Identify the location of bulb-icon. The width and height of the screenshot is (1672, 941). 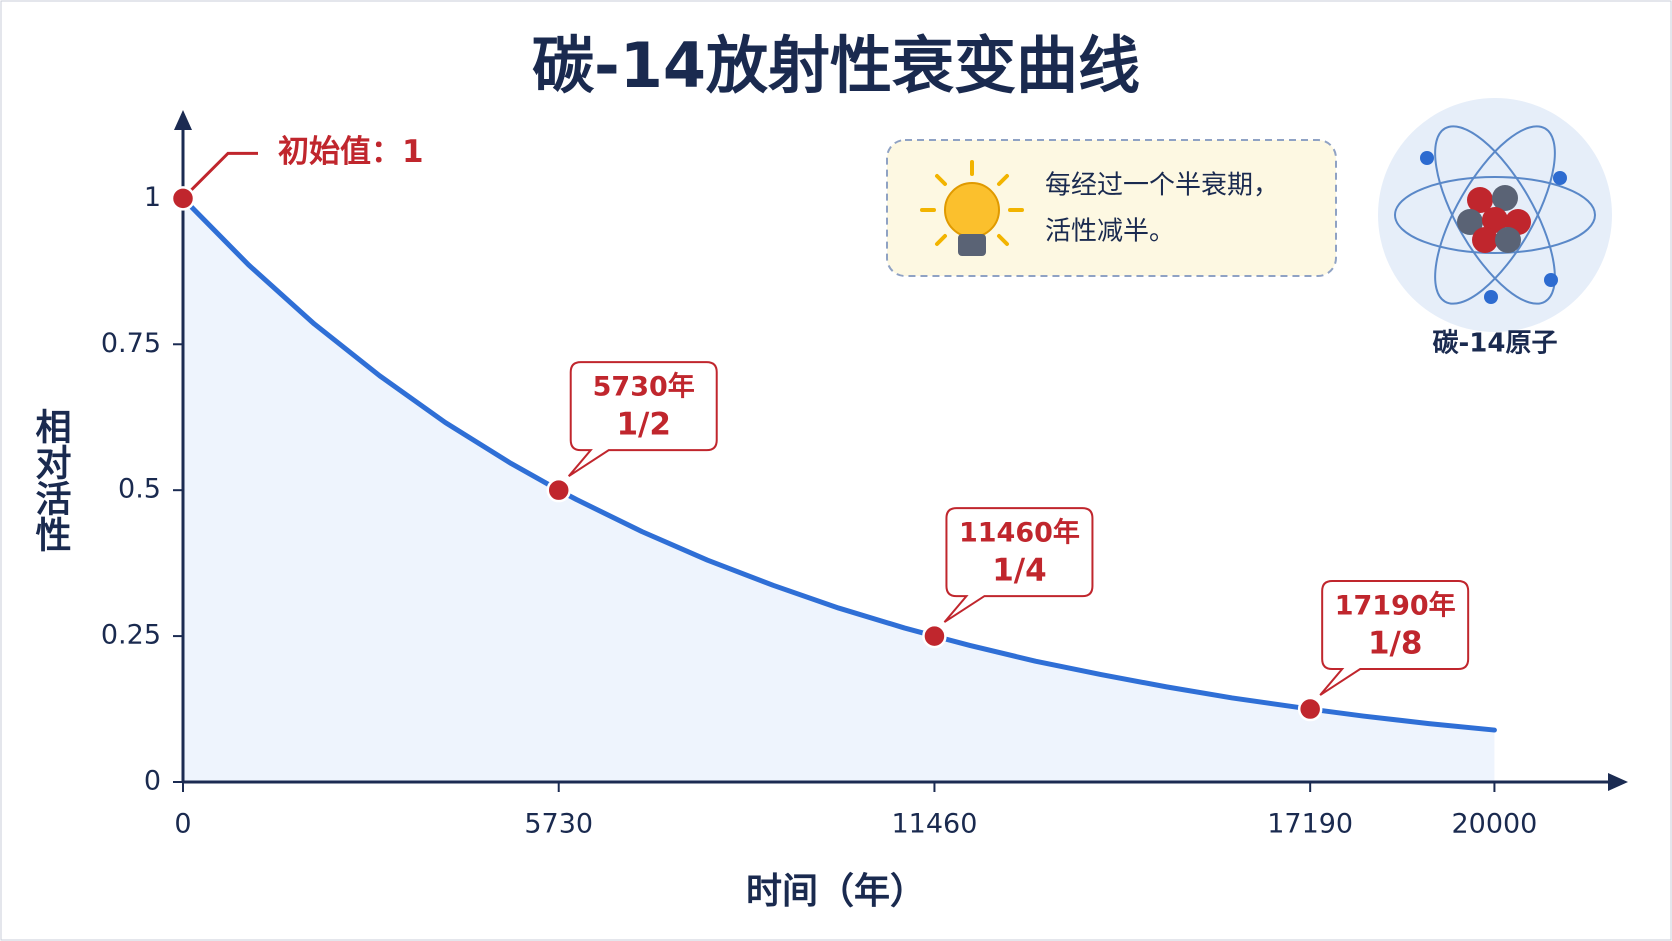
(972, 203).